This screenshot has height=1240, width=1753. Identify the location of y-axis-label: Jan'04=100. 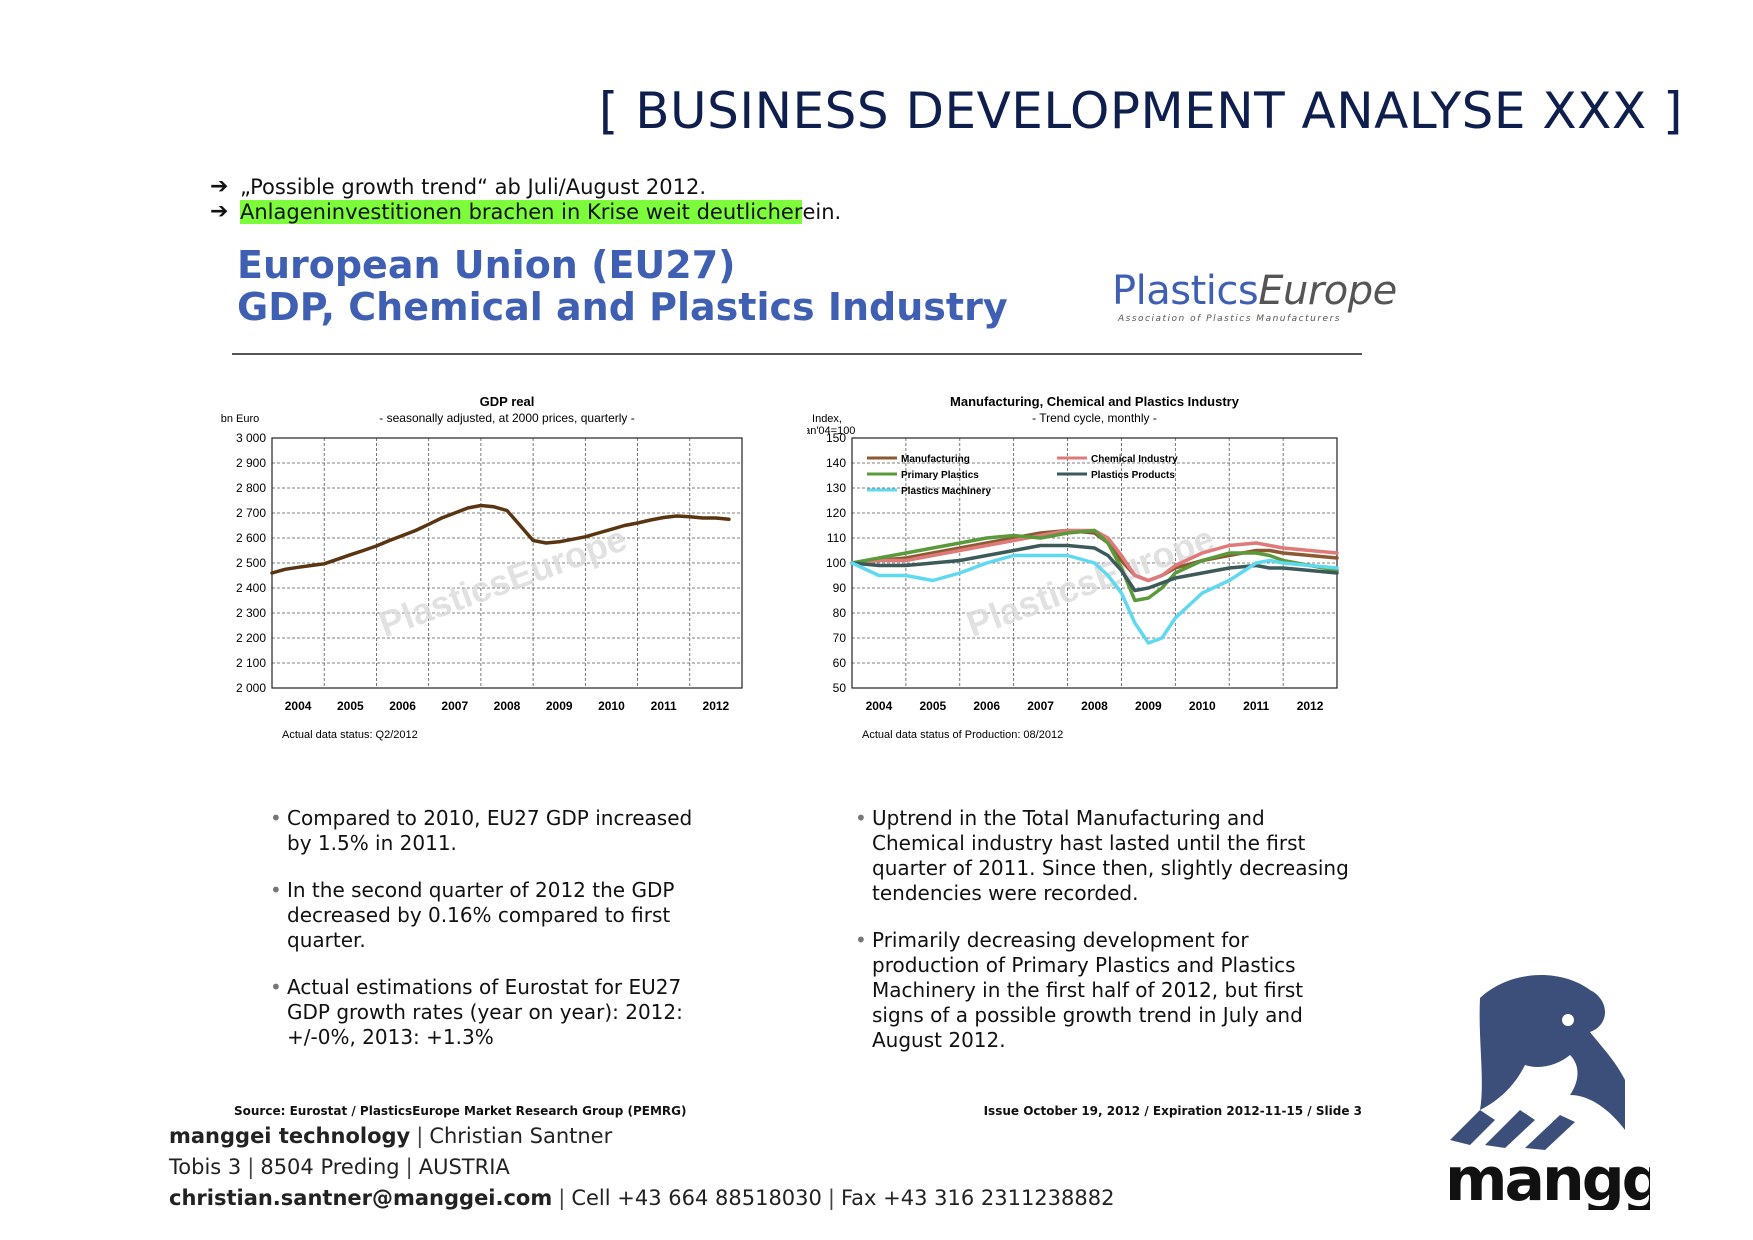
(831, 431).